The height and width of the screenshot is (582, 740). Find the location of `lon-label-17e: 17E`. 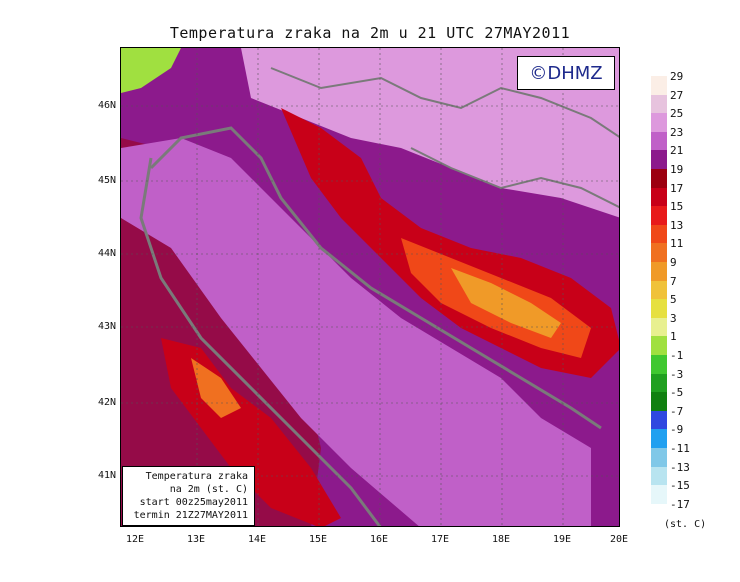

lon-label-17e: 17E is located at coordinates (440, 539).